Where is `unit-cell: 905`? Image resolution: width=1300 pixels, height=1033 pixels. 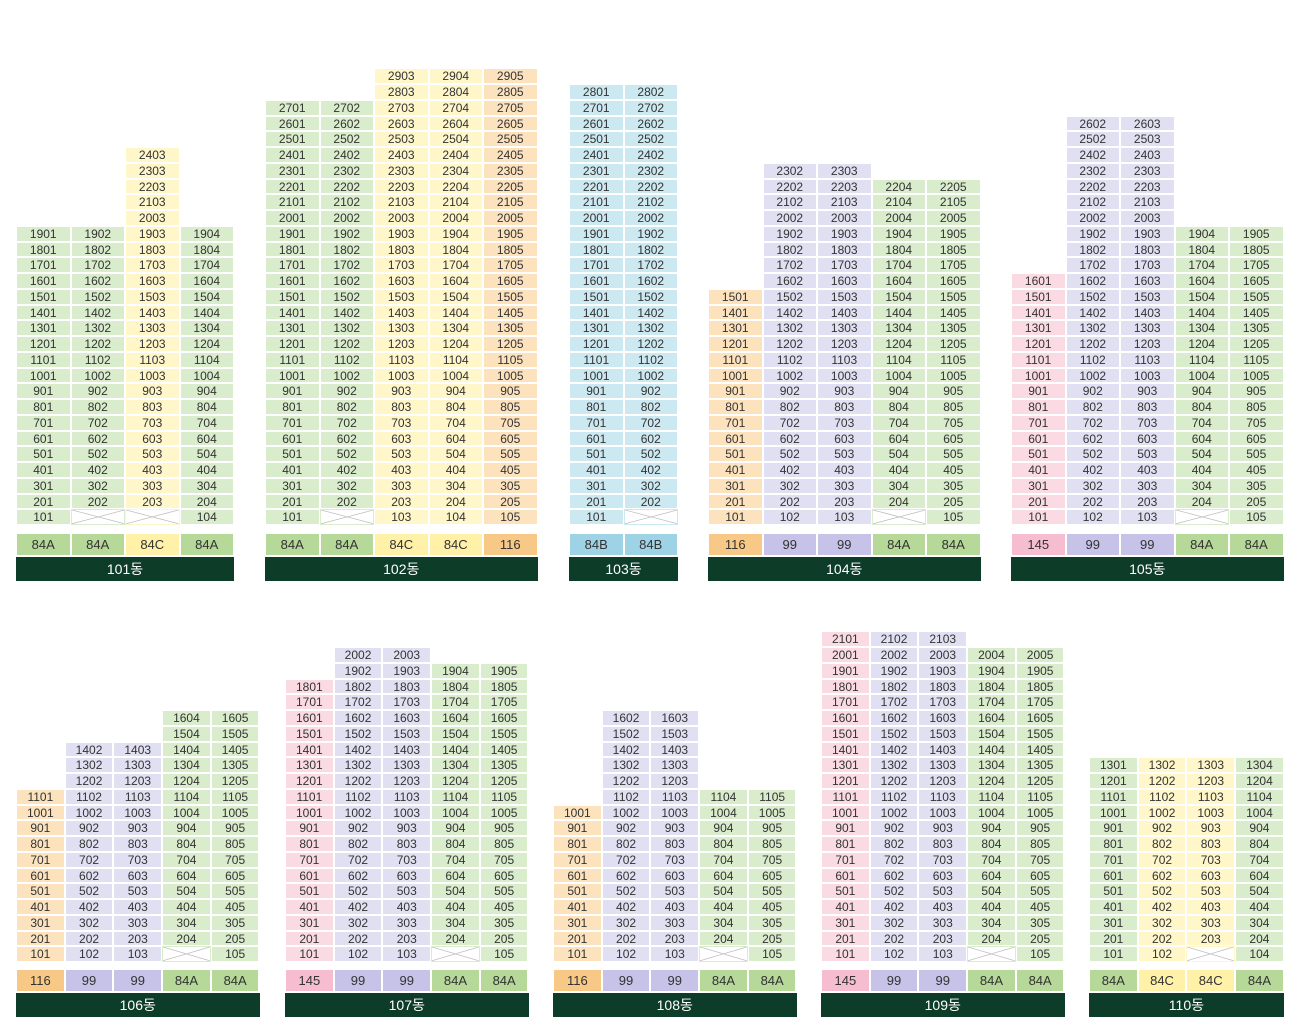
unit-cell: 905 is located at coordinates (1040, 828).